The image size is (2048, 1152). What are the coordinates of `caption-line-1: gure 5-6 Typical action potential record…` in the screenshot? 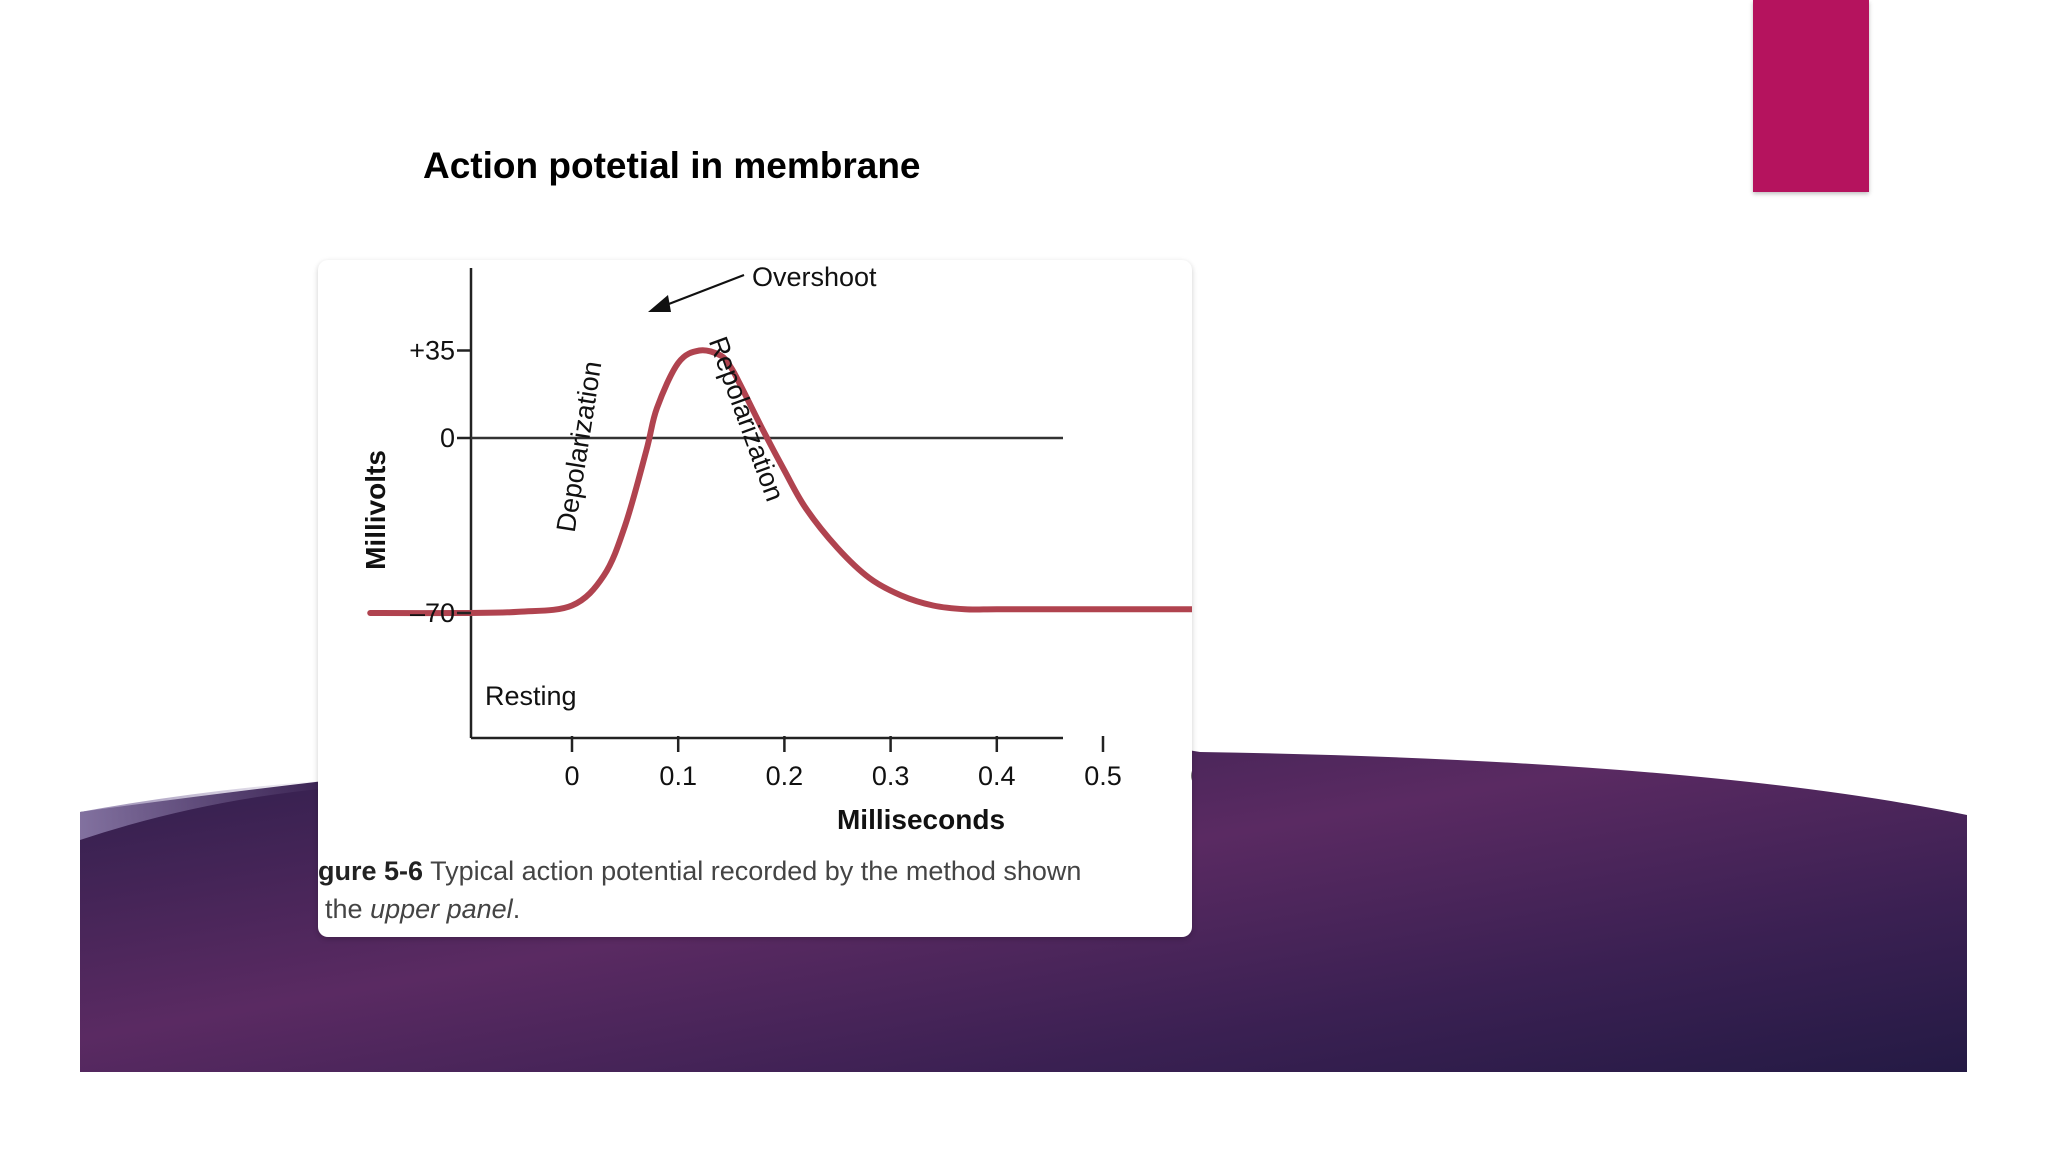 It's located at (755, 871).